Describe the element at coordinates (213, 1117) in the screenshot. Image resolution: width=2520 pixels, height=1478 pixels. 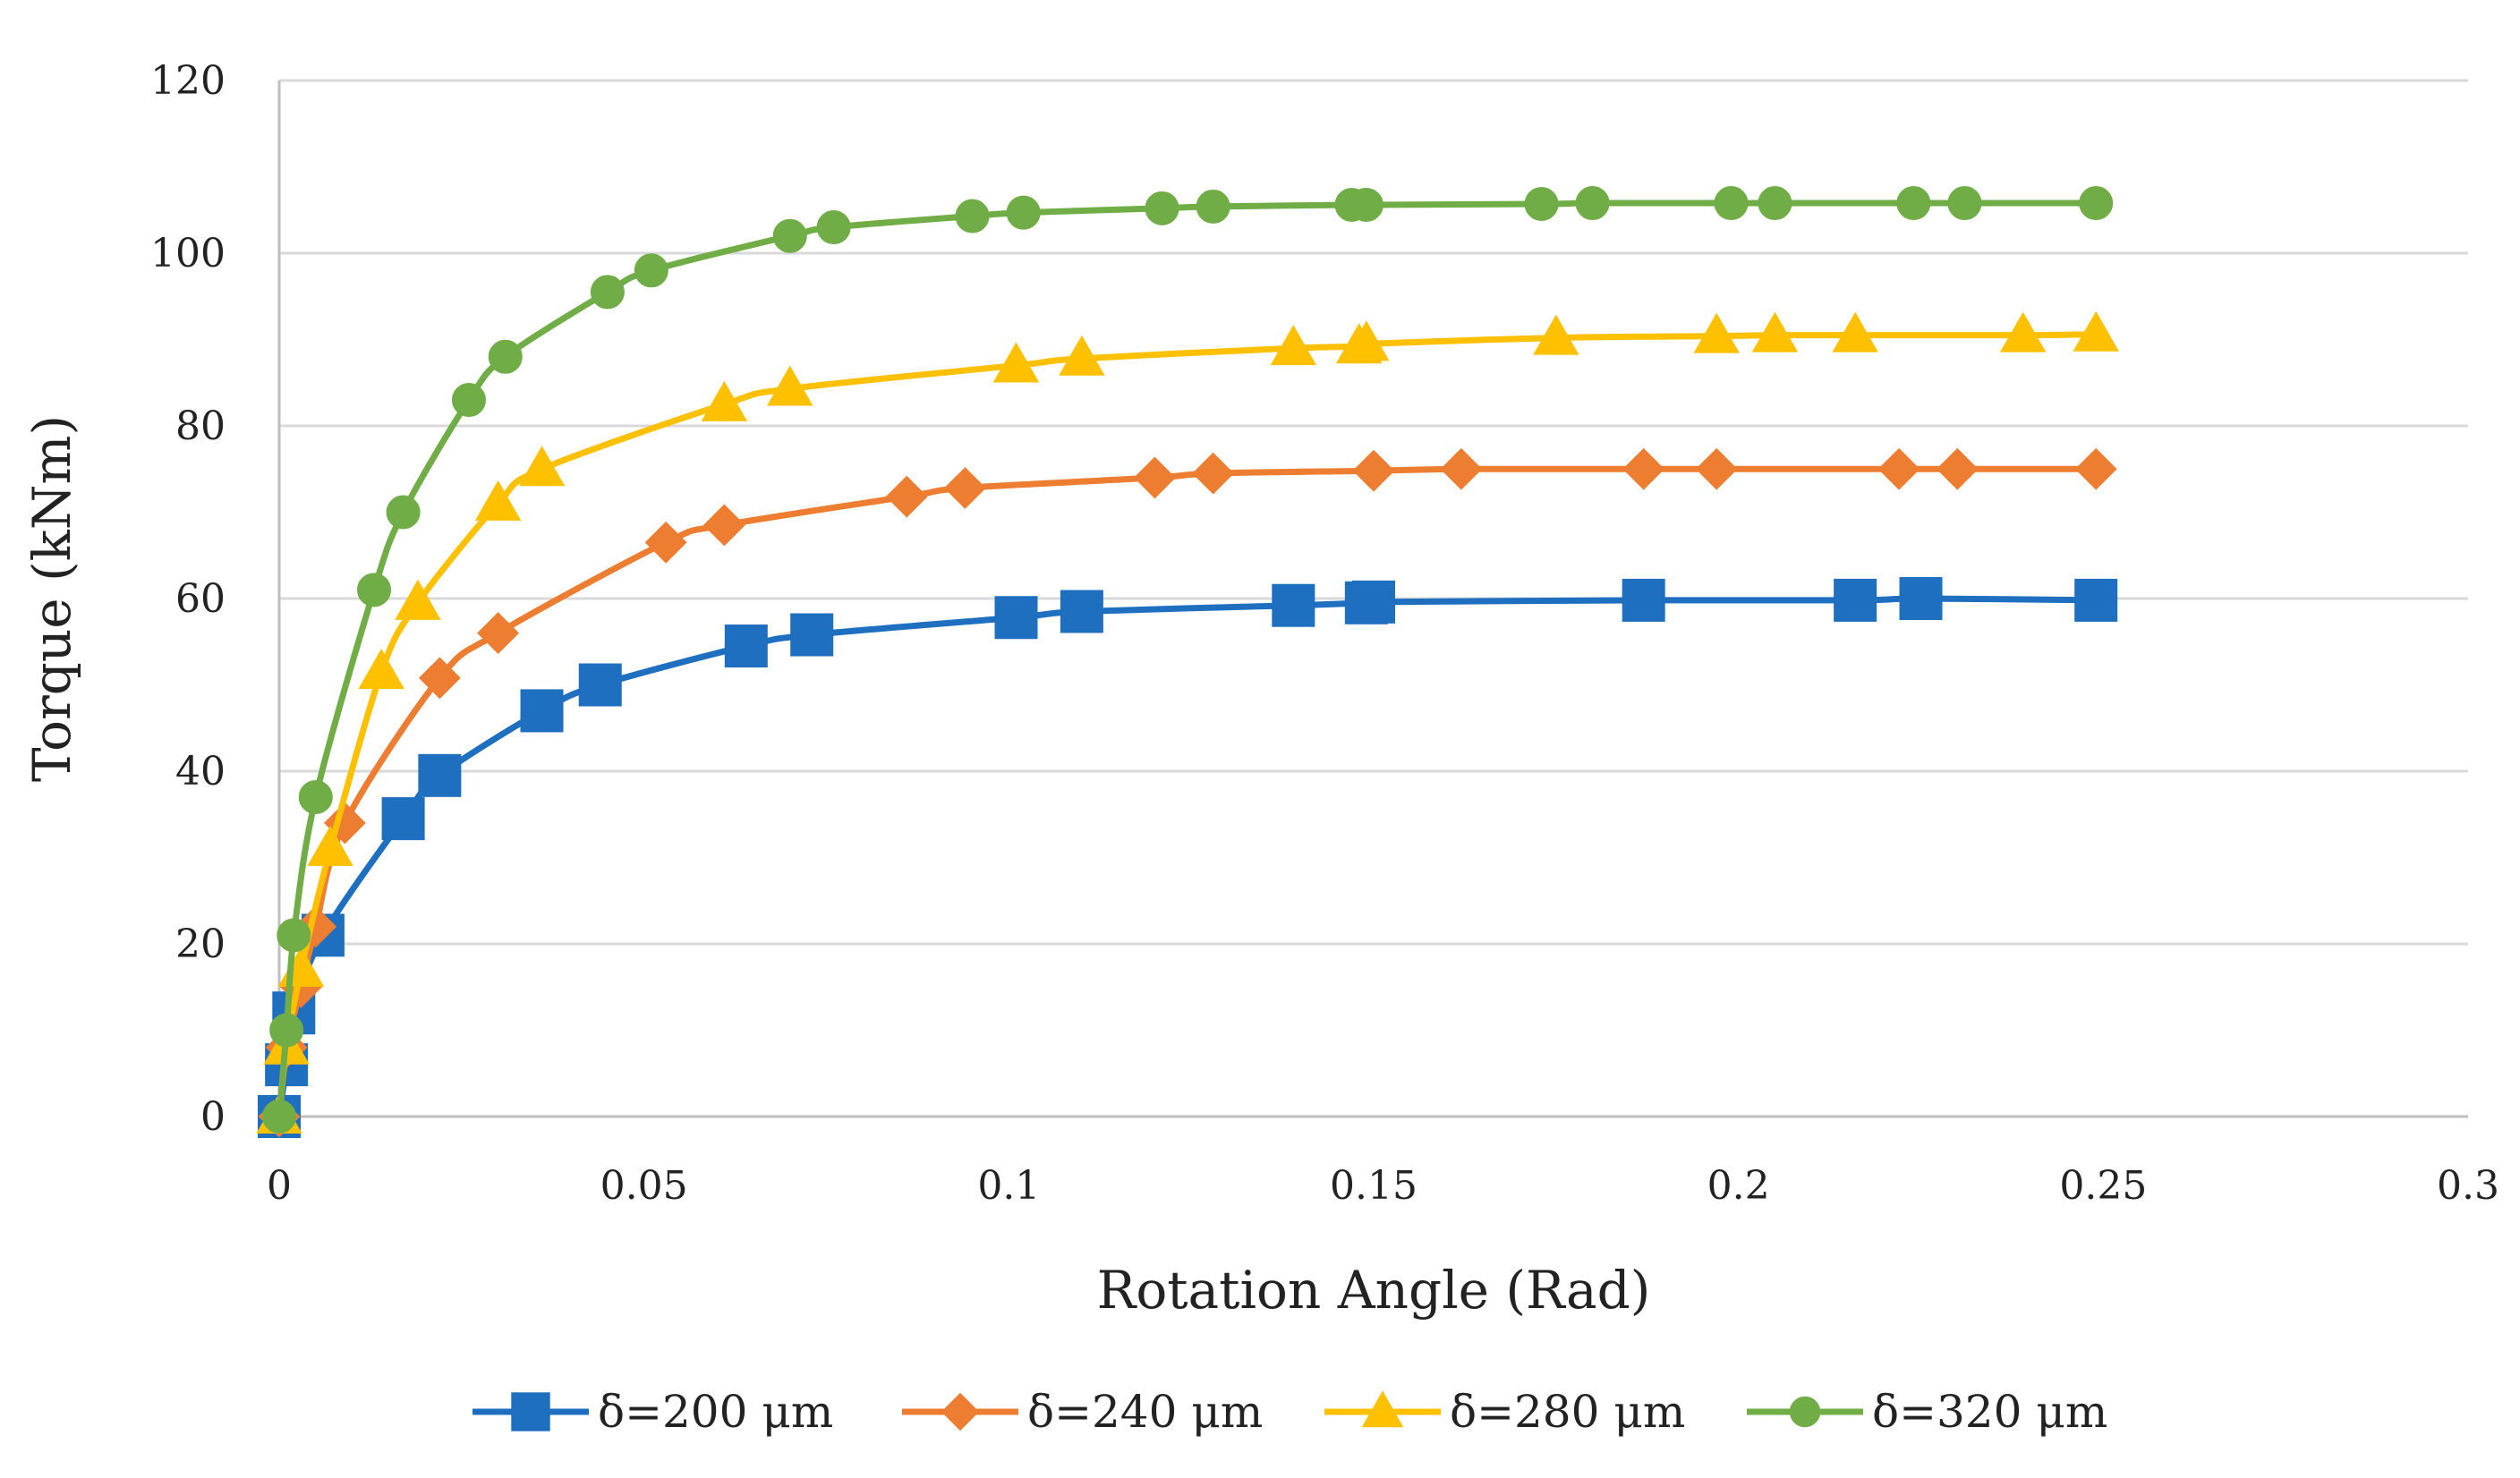
I see `y-tick-label: 0` at that location.